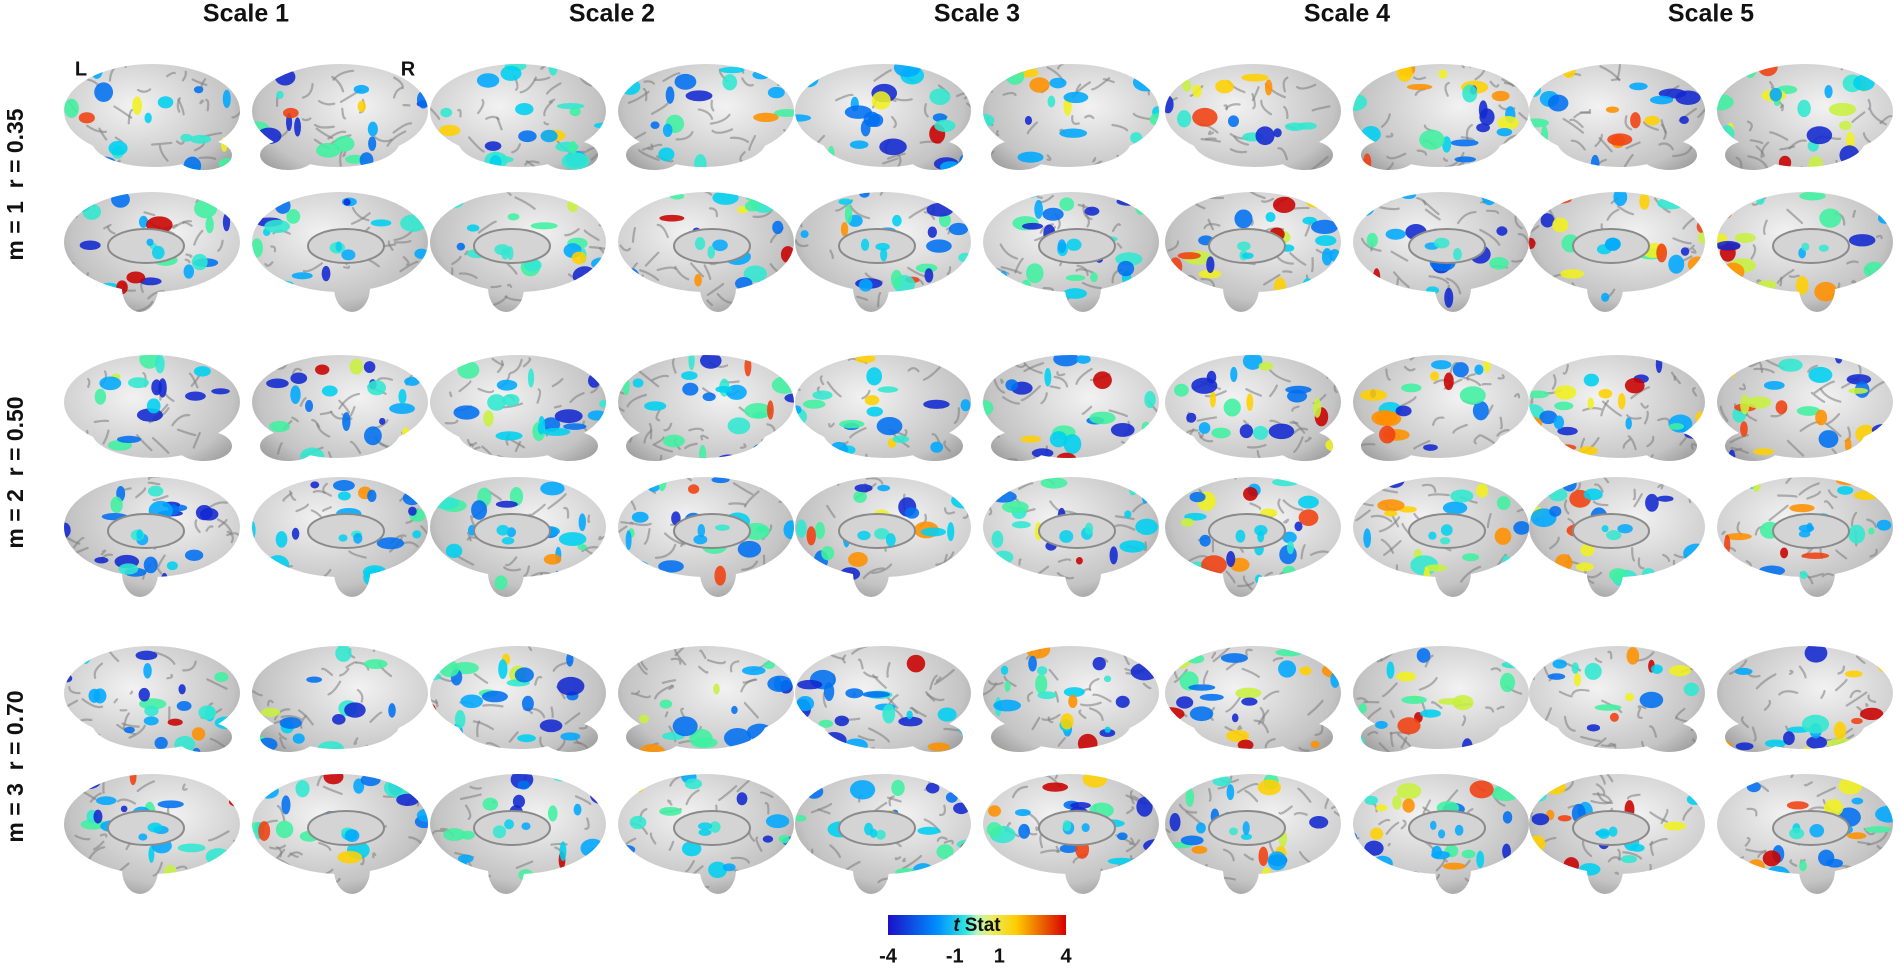 The height and width of the screenshot is (969, 1900). Describe the element at coordinates (706, 117) in the screenshot. I see `lateral-view` at that location.